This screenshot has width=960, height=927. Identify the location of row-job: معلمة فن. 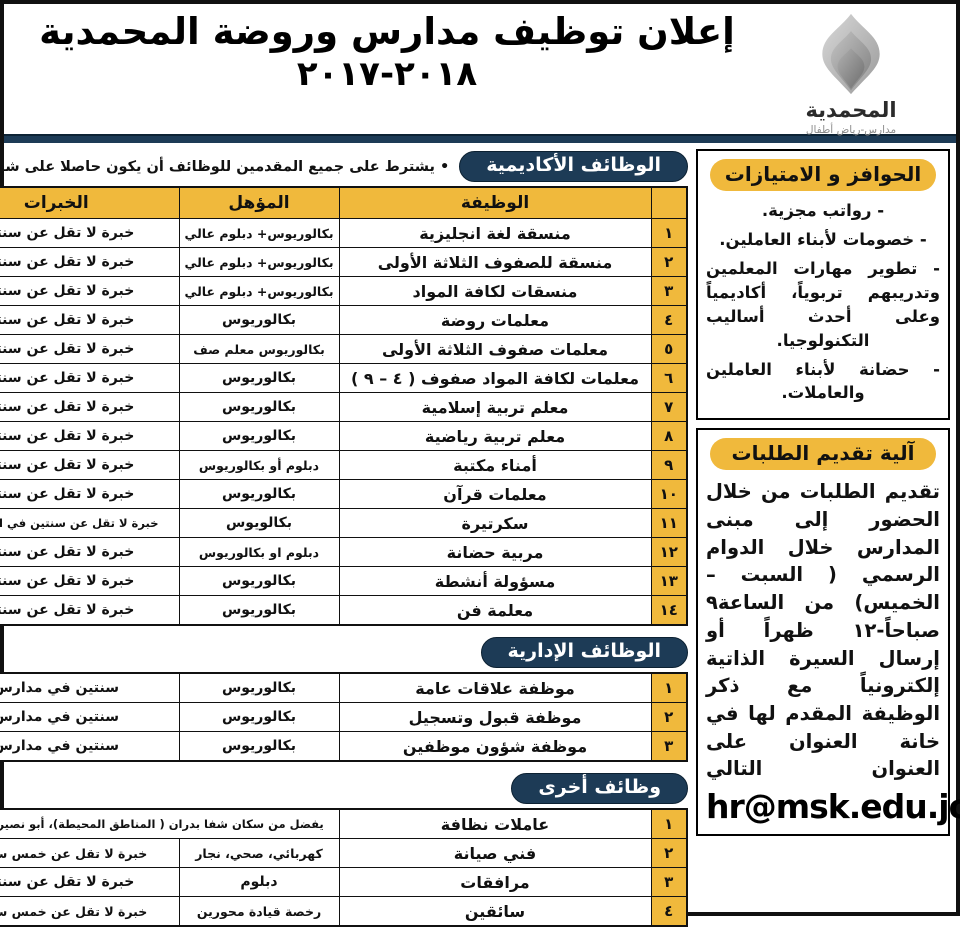
(495, 610).